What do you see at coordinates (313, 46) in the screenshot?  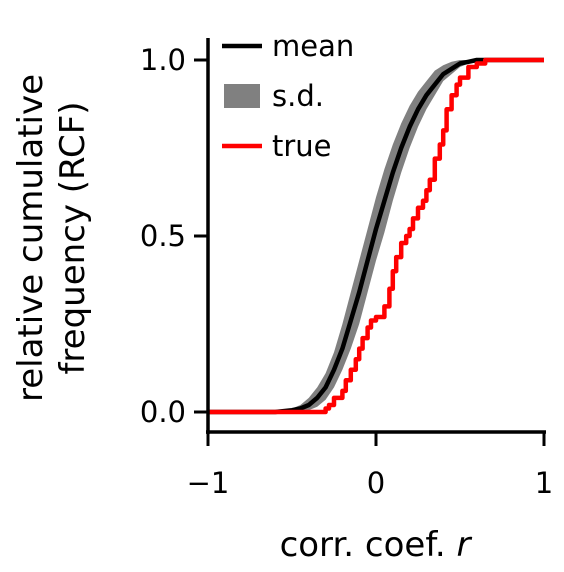 I see `legend-label: mean` at bounding box center [313, 46].